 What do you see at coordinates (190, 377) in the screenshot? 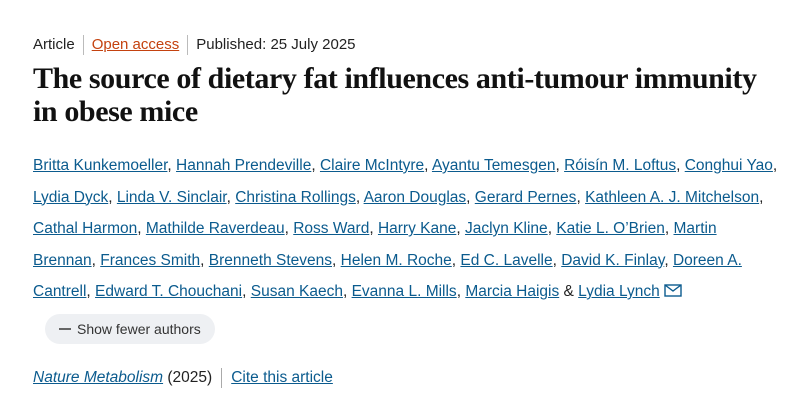
I see `year: (2025)` at bounding box center [190, 377].